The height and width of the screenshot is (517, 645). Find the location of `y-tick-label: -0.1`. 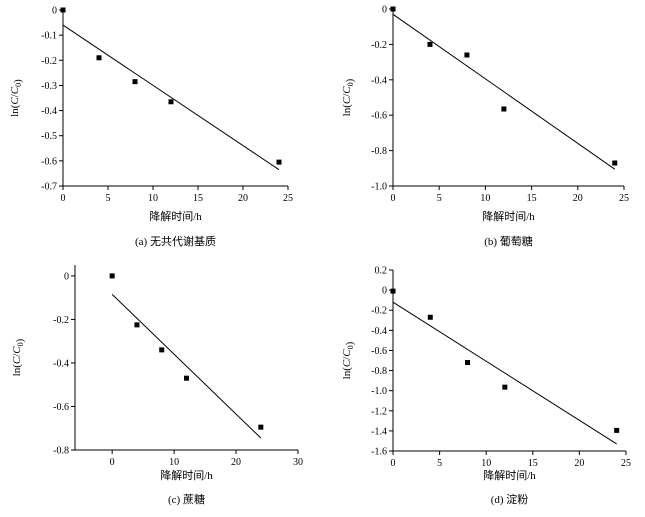

y-tick-label: -0.1 is located at coordinates (49, 36).